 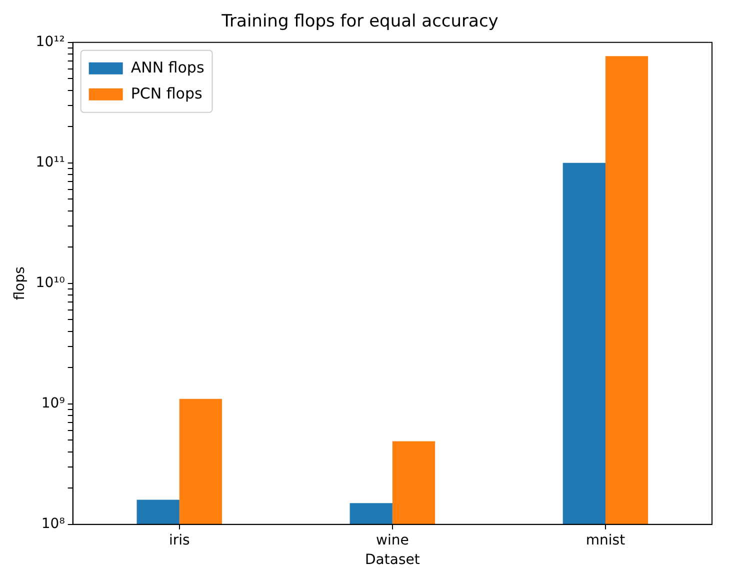 I want to click on legend-label: PCN flops, so click(x=166, y=93).